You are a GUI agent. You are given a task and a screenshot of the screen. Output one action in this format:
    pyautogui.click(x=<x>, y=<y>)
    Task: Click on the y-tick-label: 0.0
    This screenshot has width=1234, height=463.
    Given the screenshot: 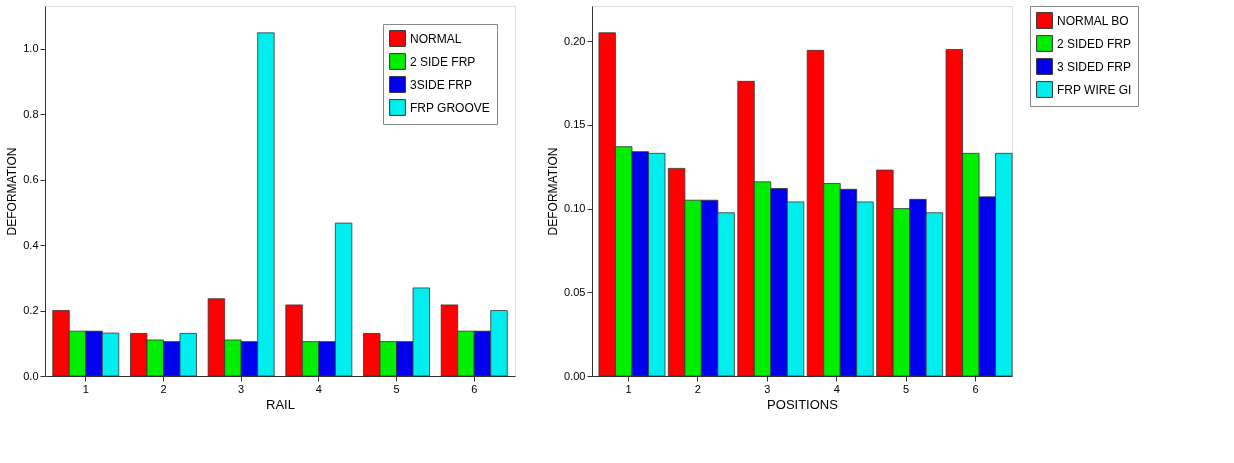 What is the action you would take?
    pyautogui.click(x=31, y=375)
    